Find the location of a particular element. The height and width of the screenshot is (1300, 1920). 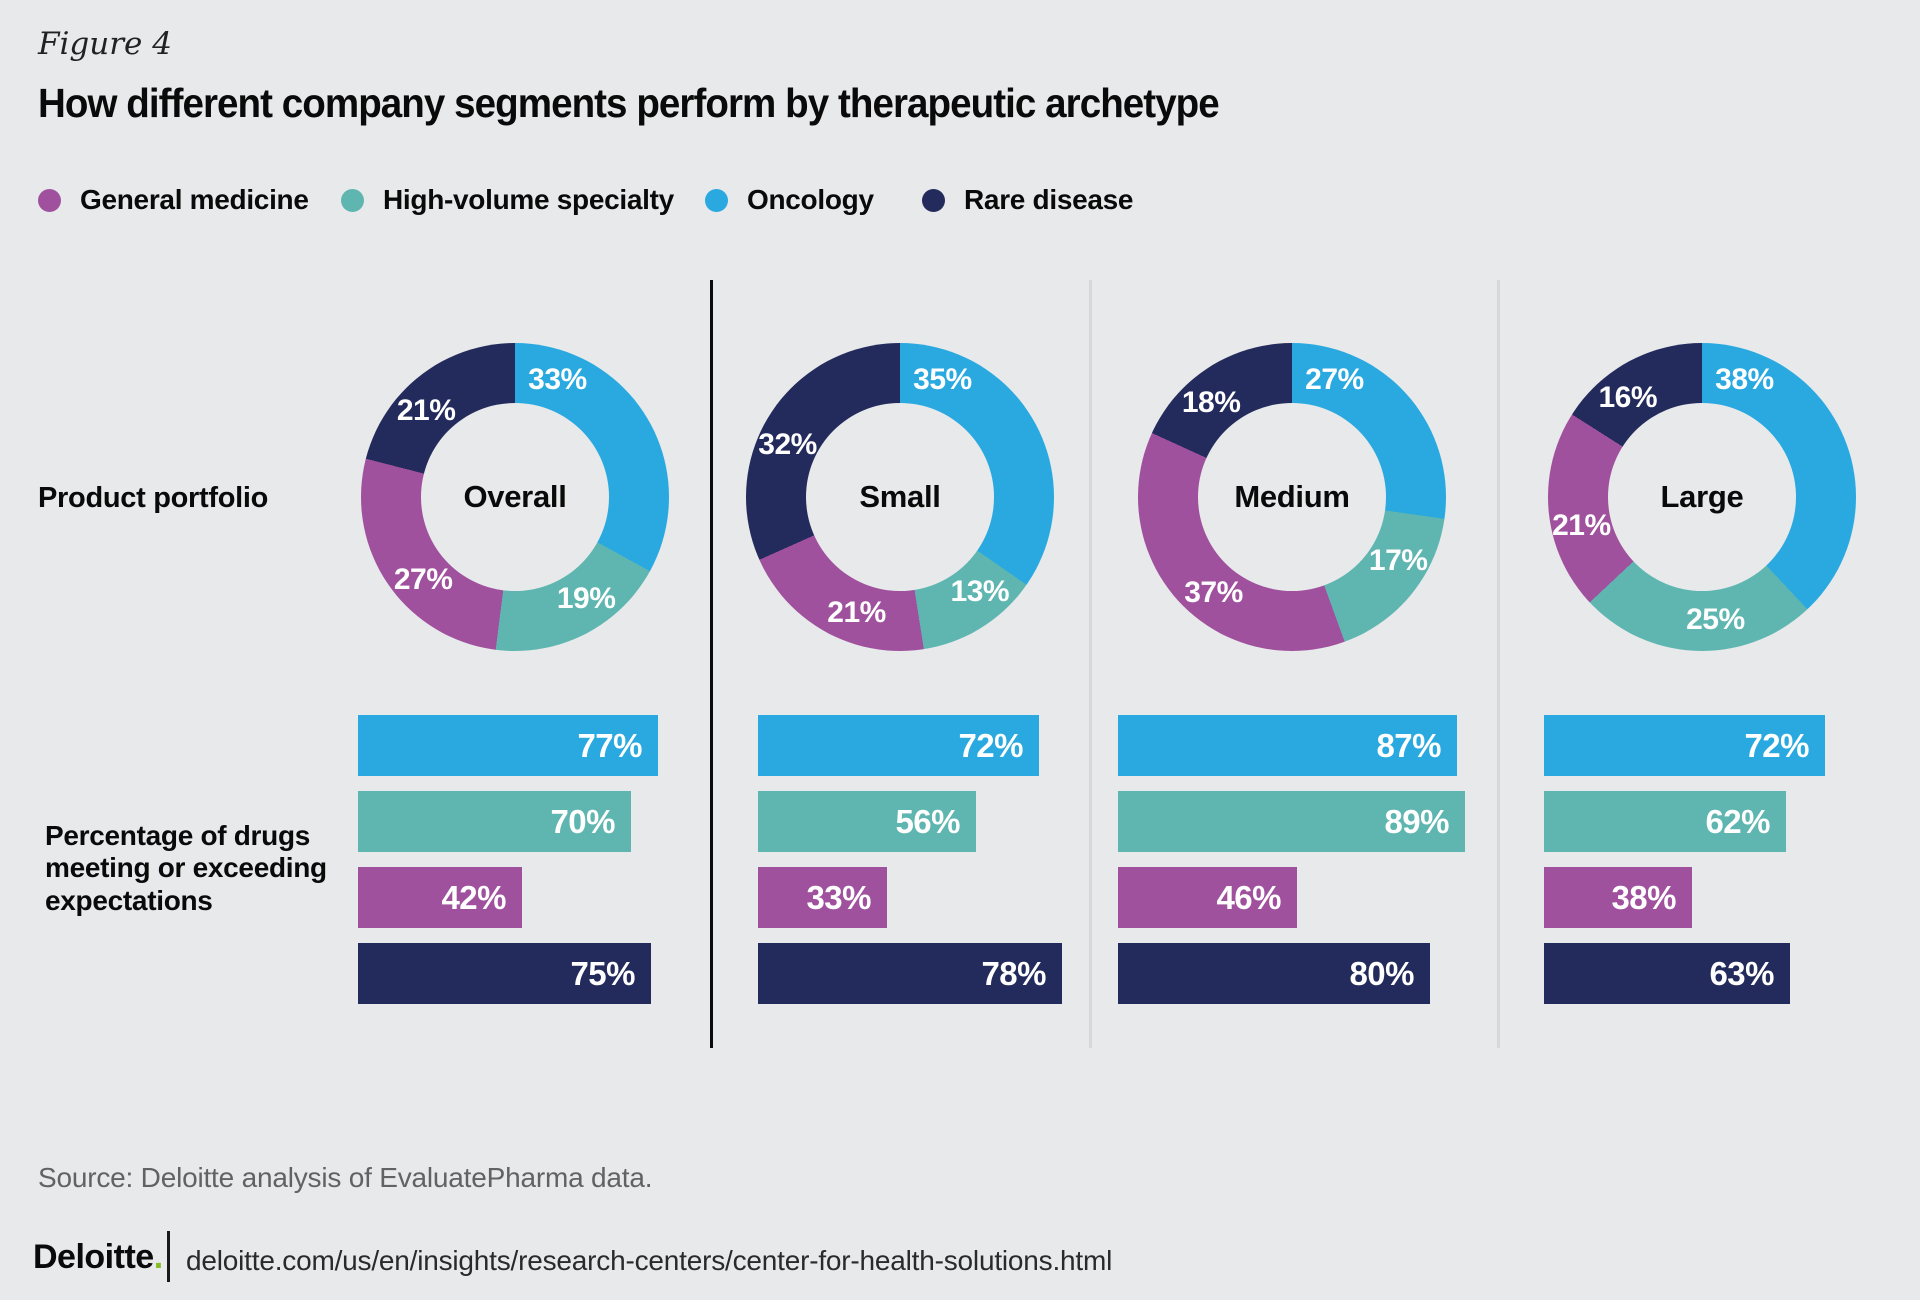

column-divider-dark is located at coordinates (711, 664).